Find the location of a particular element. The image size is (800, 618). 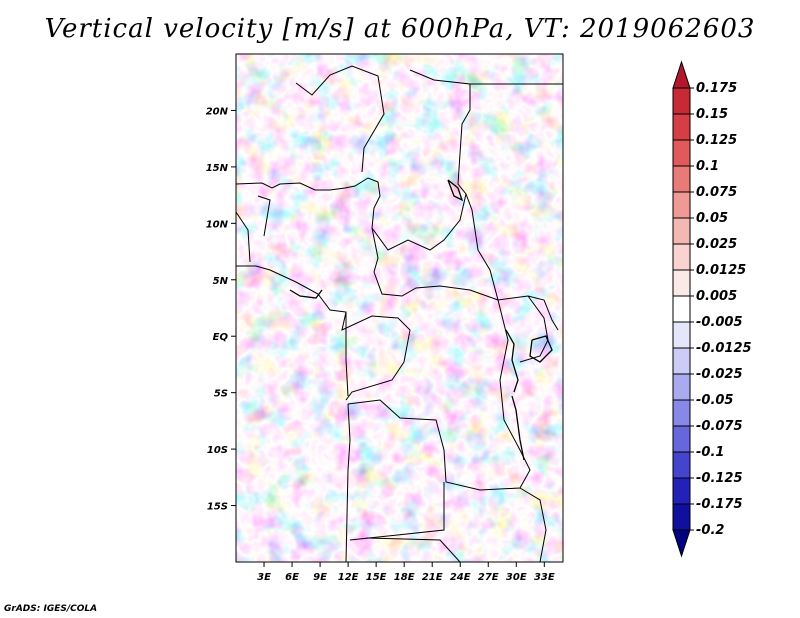

longitude-axis: 3E 6E 9E 12E 15E 18E 21E 24E 27E 30E 33E is located at coordinates (406, 572).